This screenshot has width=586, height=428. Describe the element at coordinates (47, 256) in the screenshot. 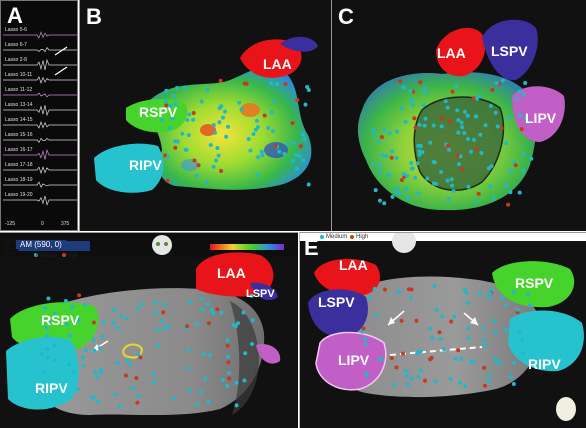

I see `legend-medium-d: Medium` at that location.